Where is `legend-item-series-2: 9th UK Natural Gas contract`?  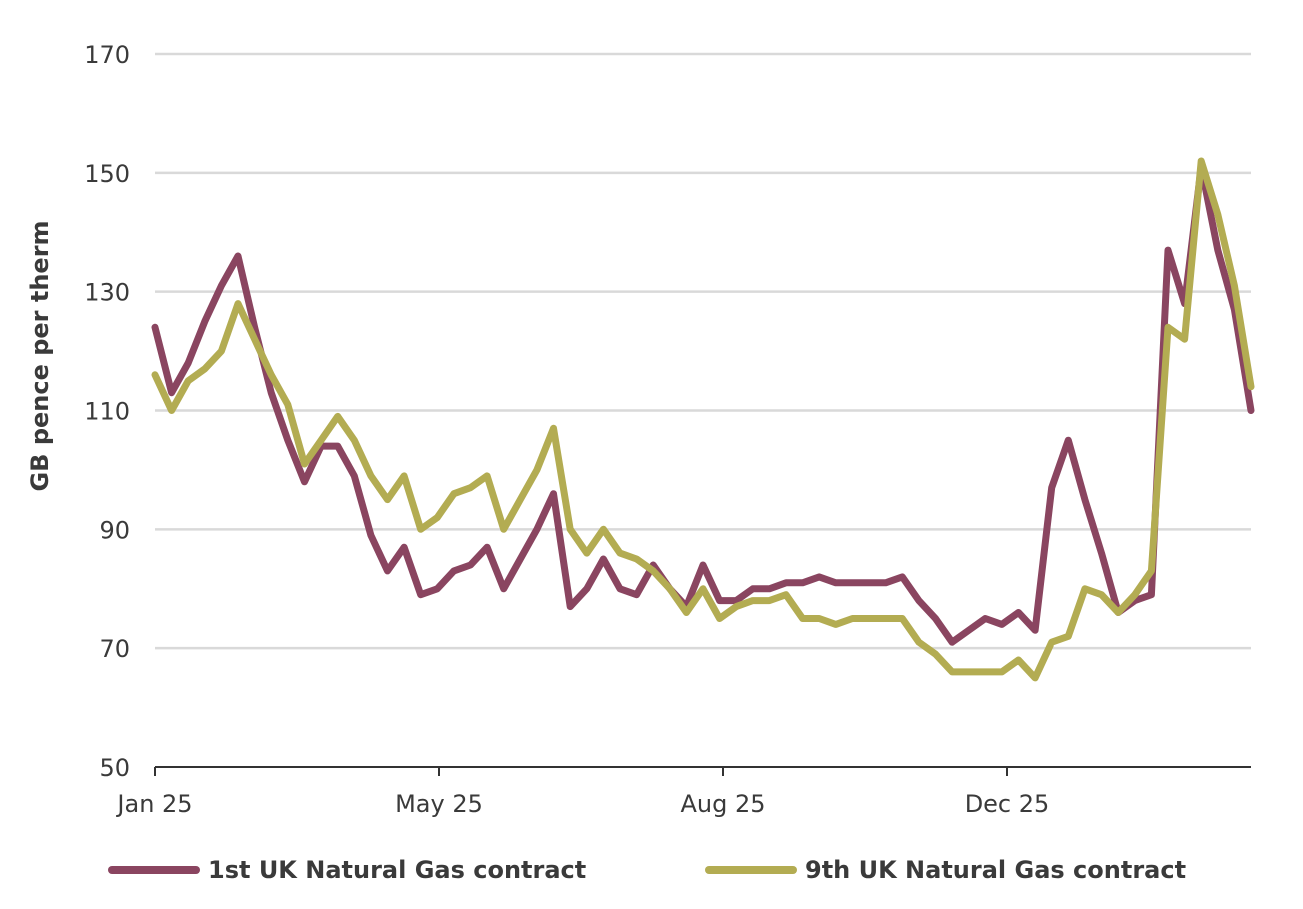 legend-item-series-2: 9th UK Natural Gas contract is located at coordinates (945, 870).